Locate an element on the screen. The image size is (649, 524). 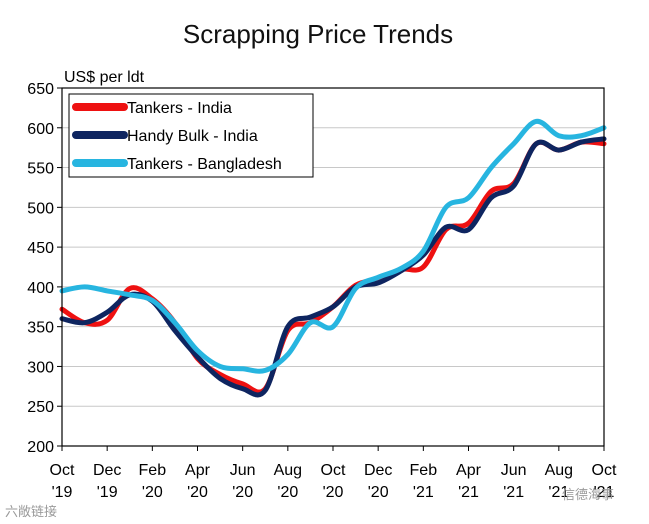
legend-label-handy-bulk-india: Handy Bulk - India is located at coordinates (192, 136).